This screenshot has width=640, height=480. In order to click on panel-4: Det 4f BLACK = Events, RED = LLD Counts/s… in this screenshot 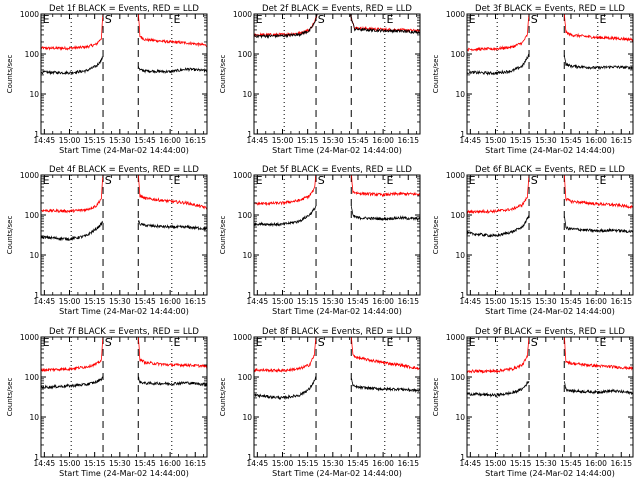, I will do `click(107, 240)`.